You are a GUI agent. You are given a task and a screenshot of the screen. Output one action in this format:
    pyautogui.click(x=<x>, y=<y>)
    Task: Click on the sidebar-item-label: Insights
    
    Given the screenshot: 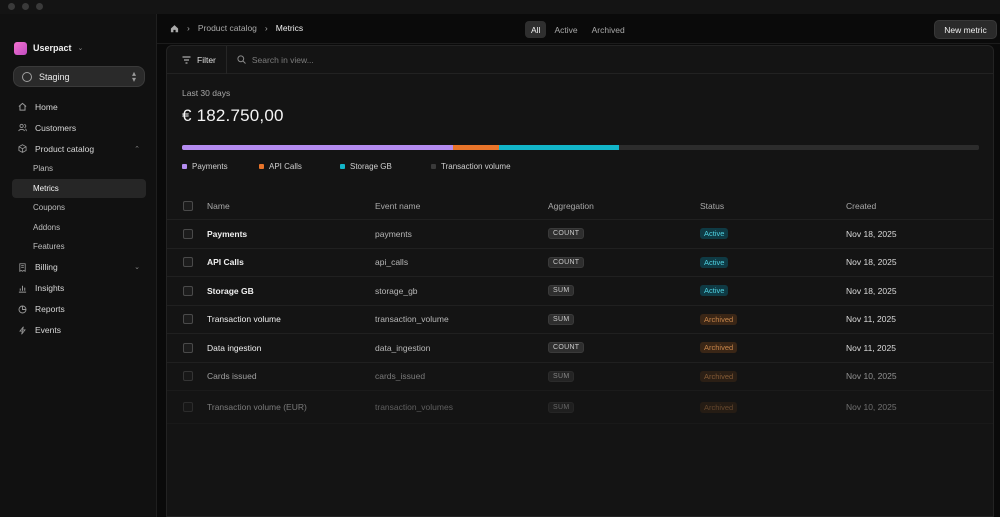 What is the action you would take?
    pyautogui.click(x=50, y=288)
    